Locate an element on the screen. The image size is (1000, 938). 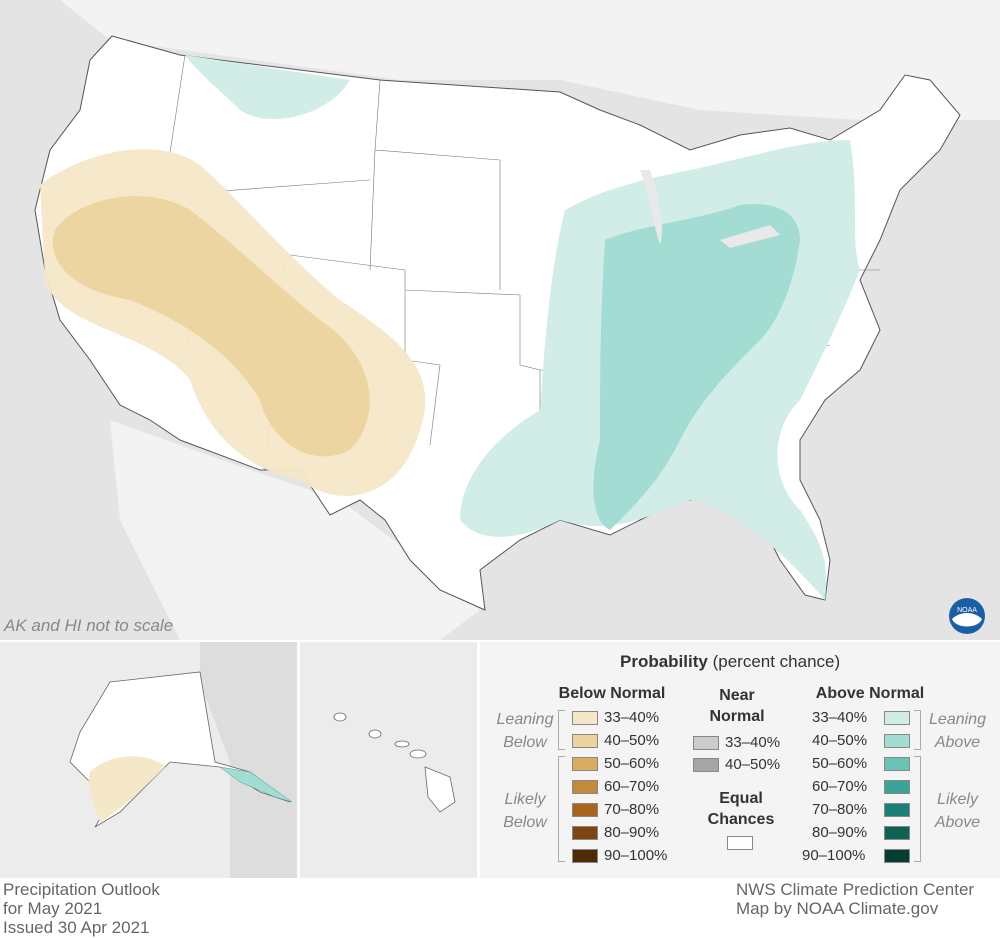
near-40-50-swatch is located at coordinates (706, 765).